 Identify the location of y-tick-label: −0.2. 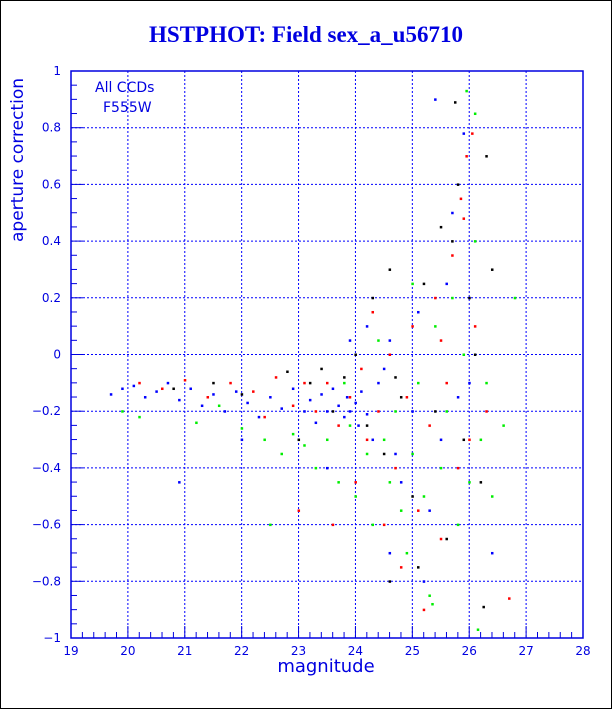
(46, 411).